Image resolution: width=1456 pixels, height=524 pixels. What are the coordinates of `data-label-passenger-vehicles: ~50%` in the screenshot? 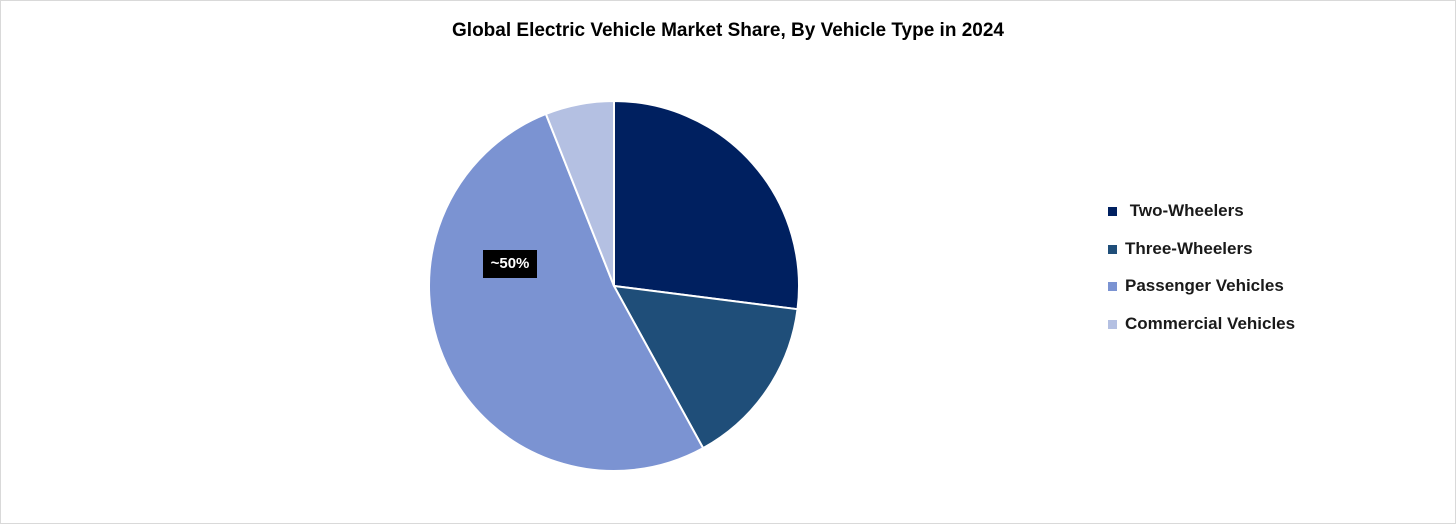 It's located at (510, 264).